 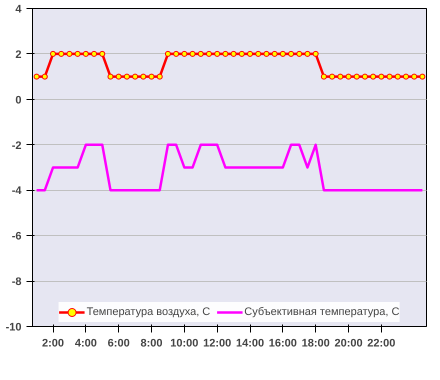 What do you see at coordinates (85, 344) in the screenshot?
I see `x-tick-label: 4:00` at bounding box center [85, 344].